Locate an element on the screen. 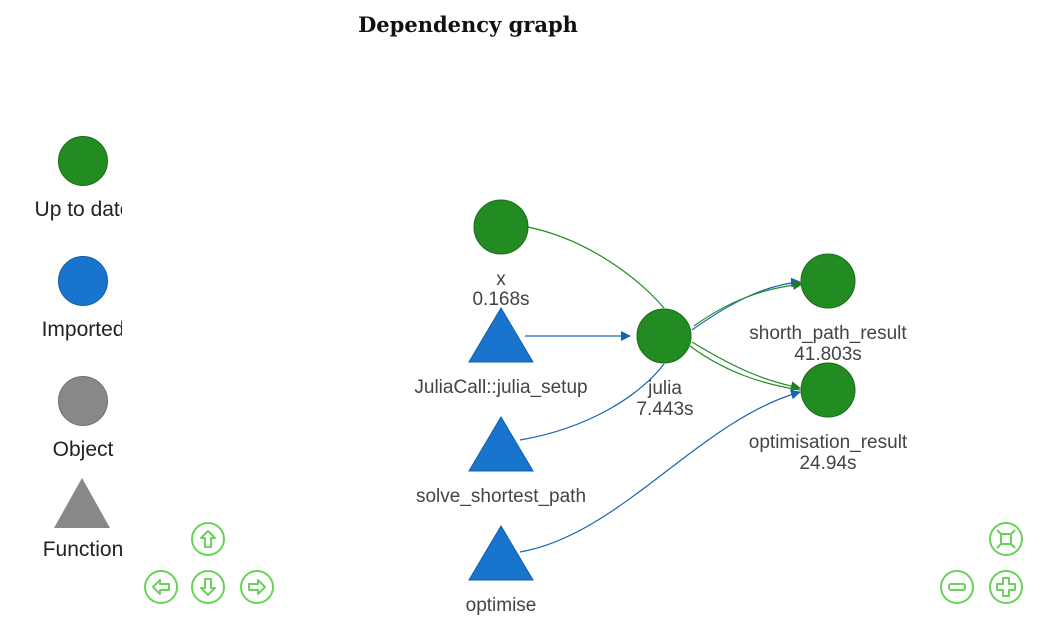 The height and width of the screenshot is (632, 1044). node-x: x 0.168s is located at coordinates (501, 254).